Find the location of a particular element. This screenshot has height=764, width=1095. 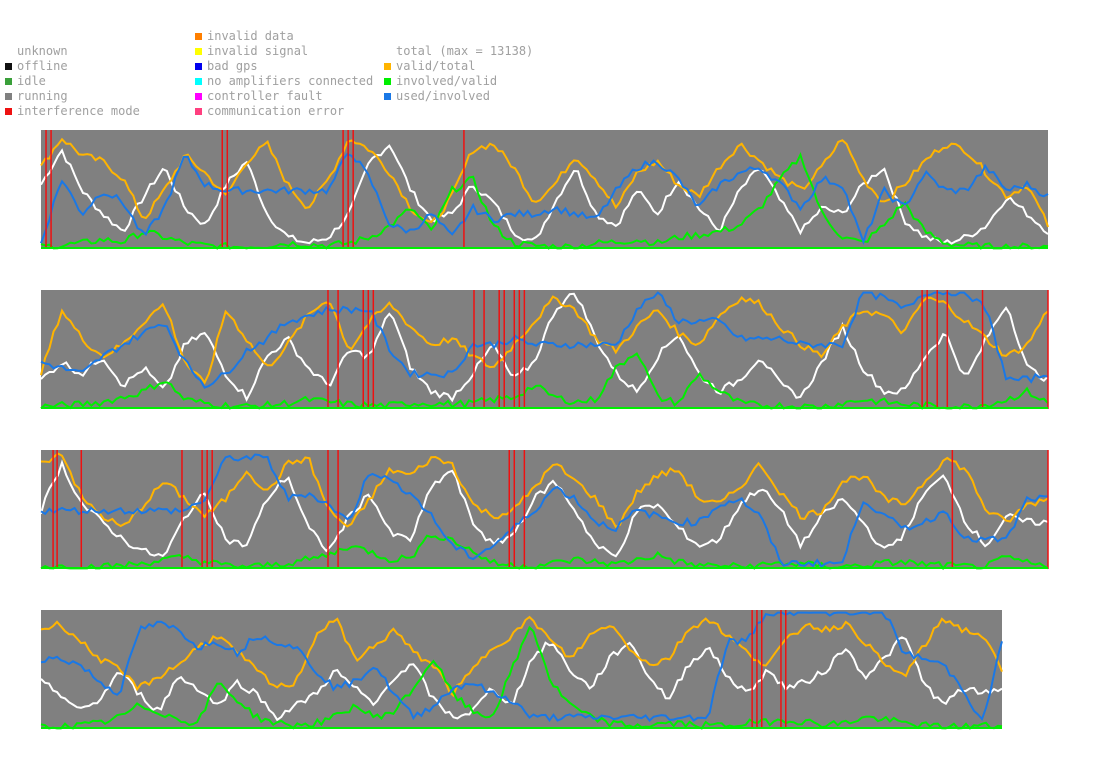

legend-status-label: unknown is located at coordinates (42, 51).